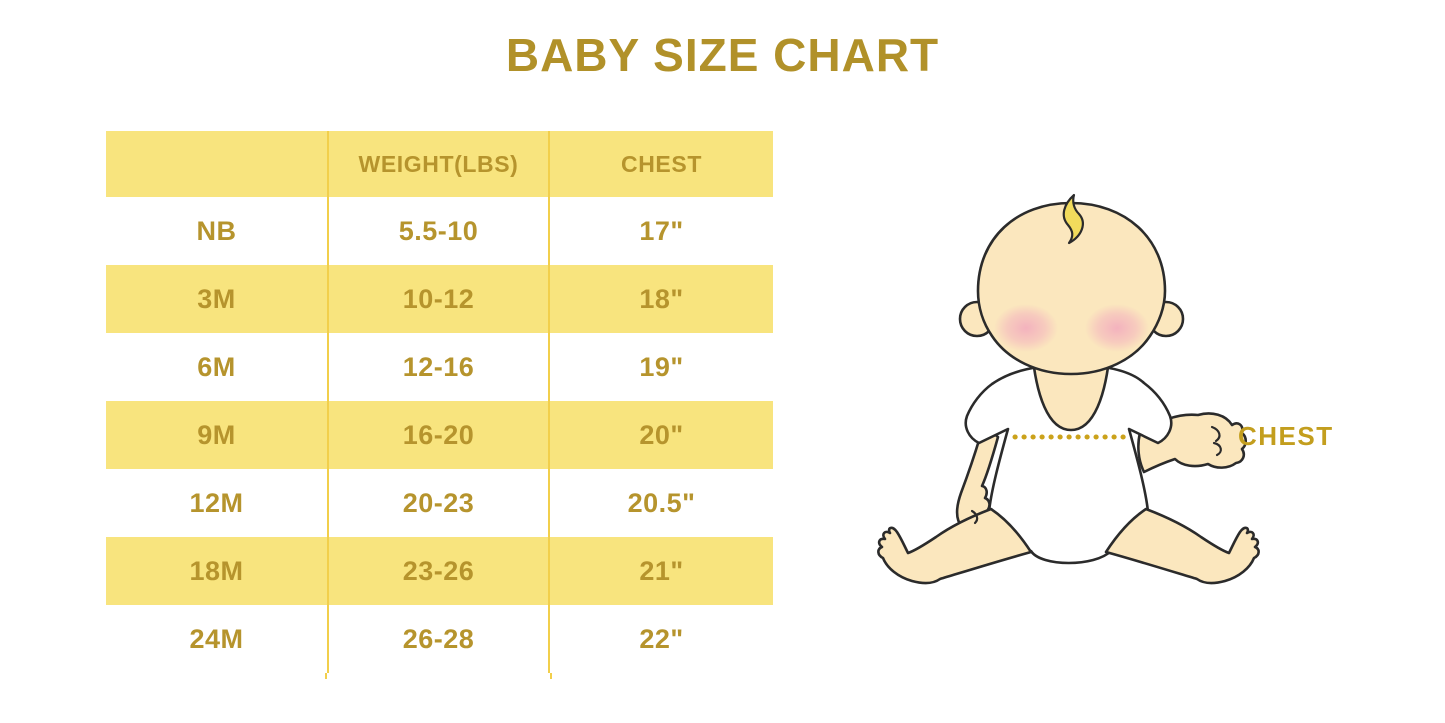  I want to click on baby-illustration, so click(1068, 389).